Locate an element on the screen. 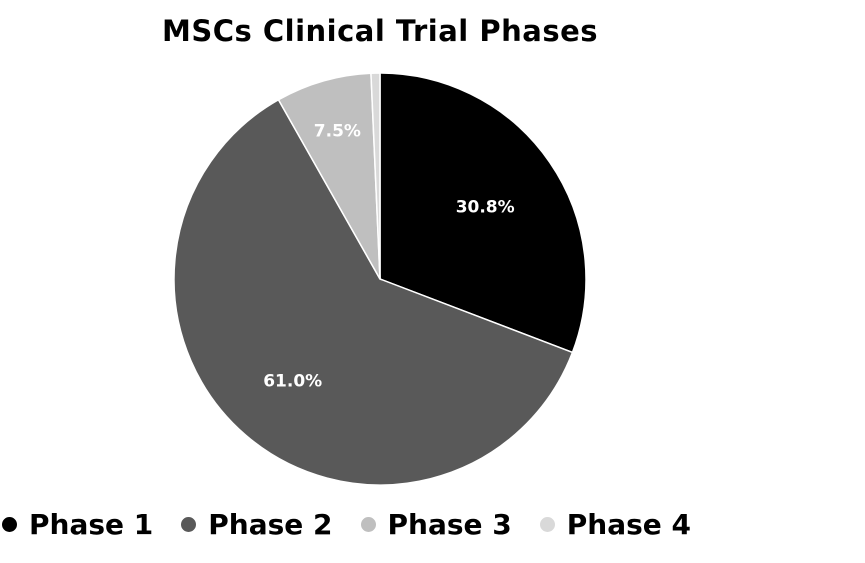  data-label-phase-3: 7.5% is located at coordinates (337, 131).